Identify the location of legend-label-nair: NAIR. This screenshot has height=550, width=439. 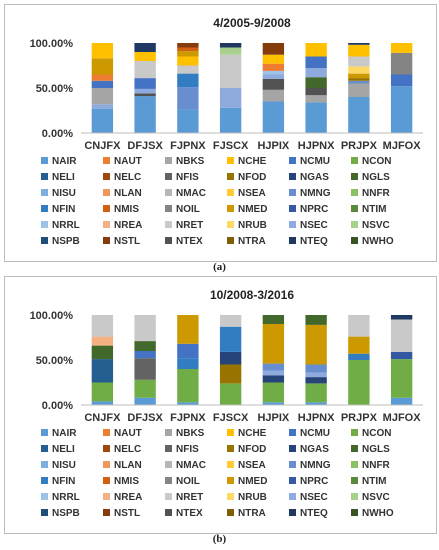
(64, 433).